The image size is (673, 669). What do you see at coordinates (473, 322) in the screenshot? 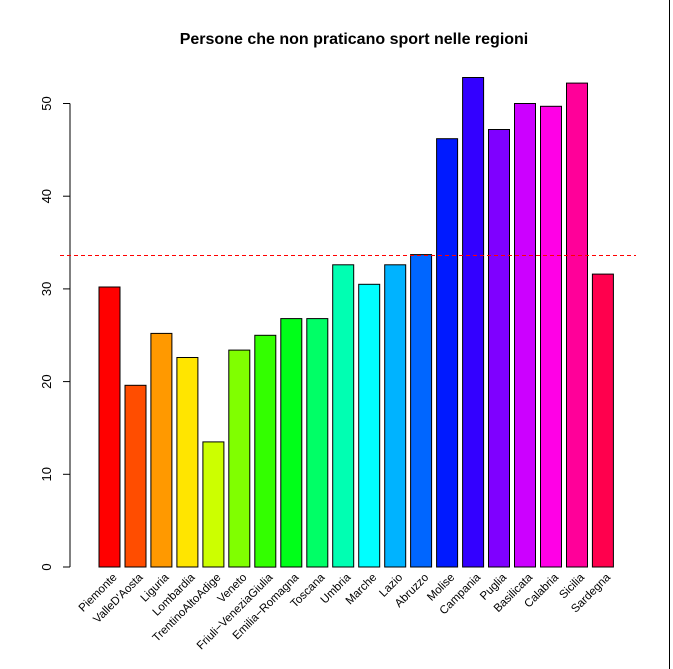
I see `bar-campania` at bounding box center [473, 322].